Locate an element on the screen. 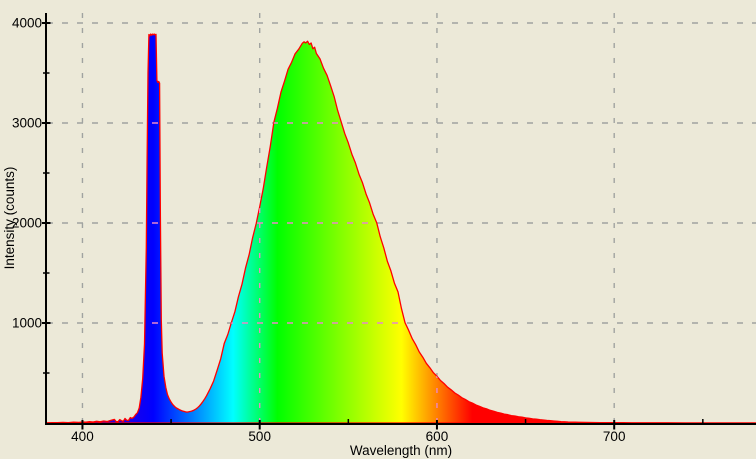 The height and width of the screenshot is (459, 756). y-axis-title: Intensity (counts) is located at coordinates (9, 218).